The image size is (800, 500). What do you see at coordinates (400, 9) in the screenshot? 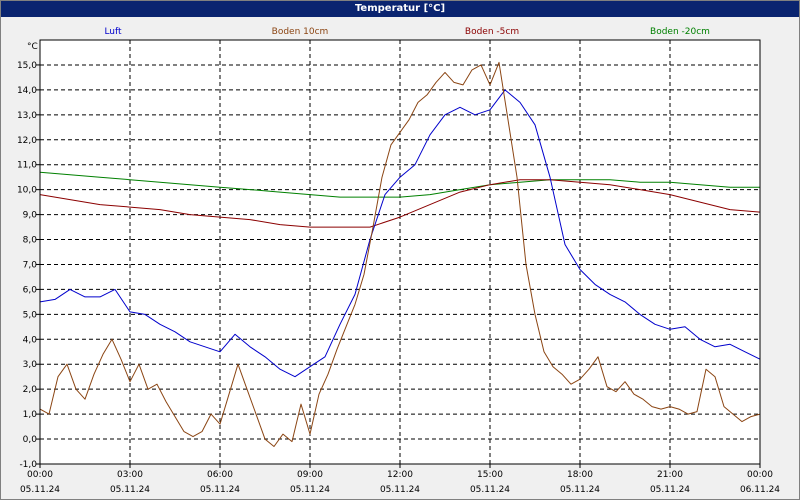
I see `chart-title: Temperatur [°C]` at bounding box center [400, 9].